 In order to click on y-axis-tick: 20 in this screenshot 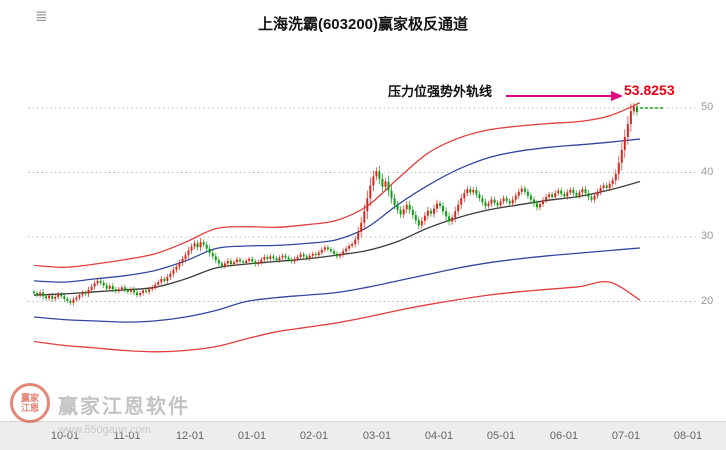, I will do `click(707, 301)`.